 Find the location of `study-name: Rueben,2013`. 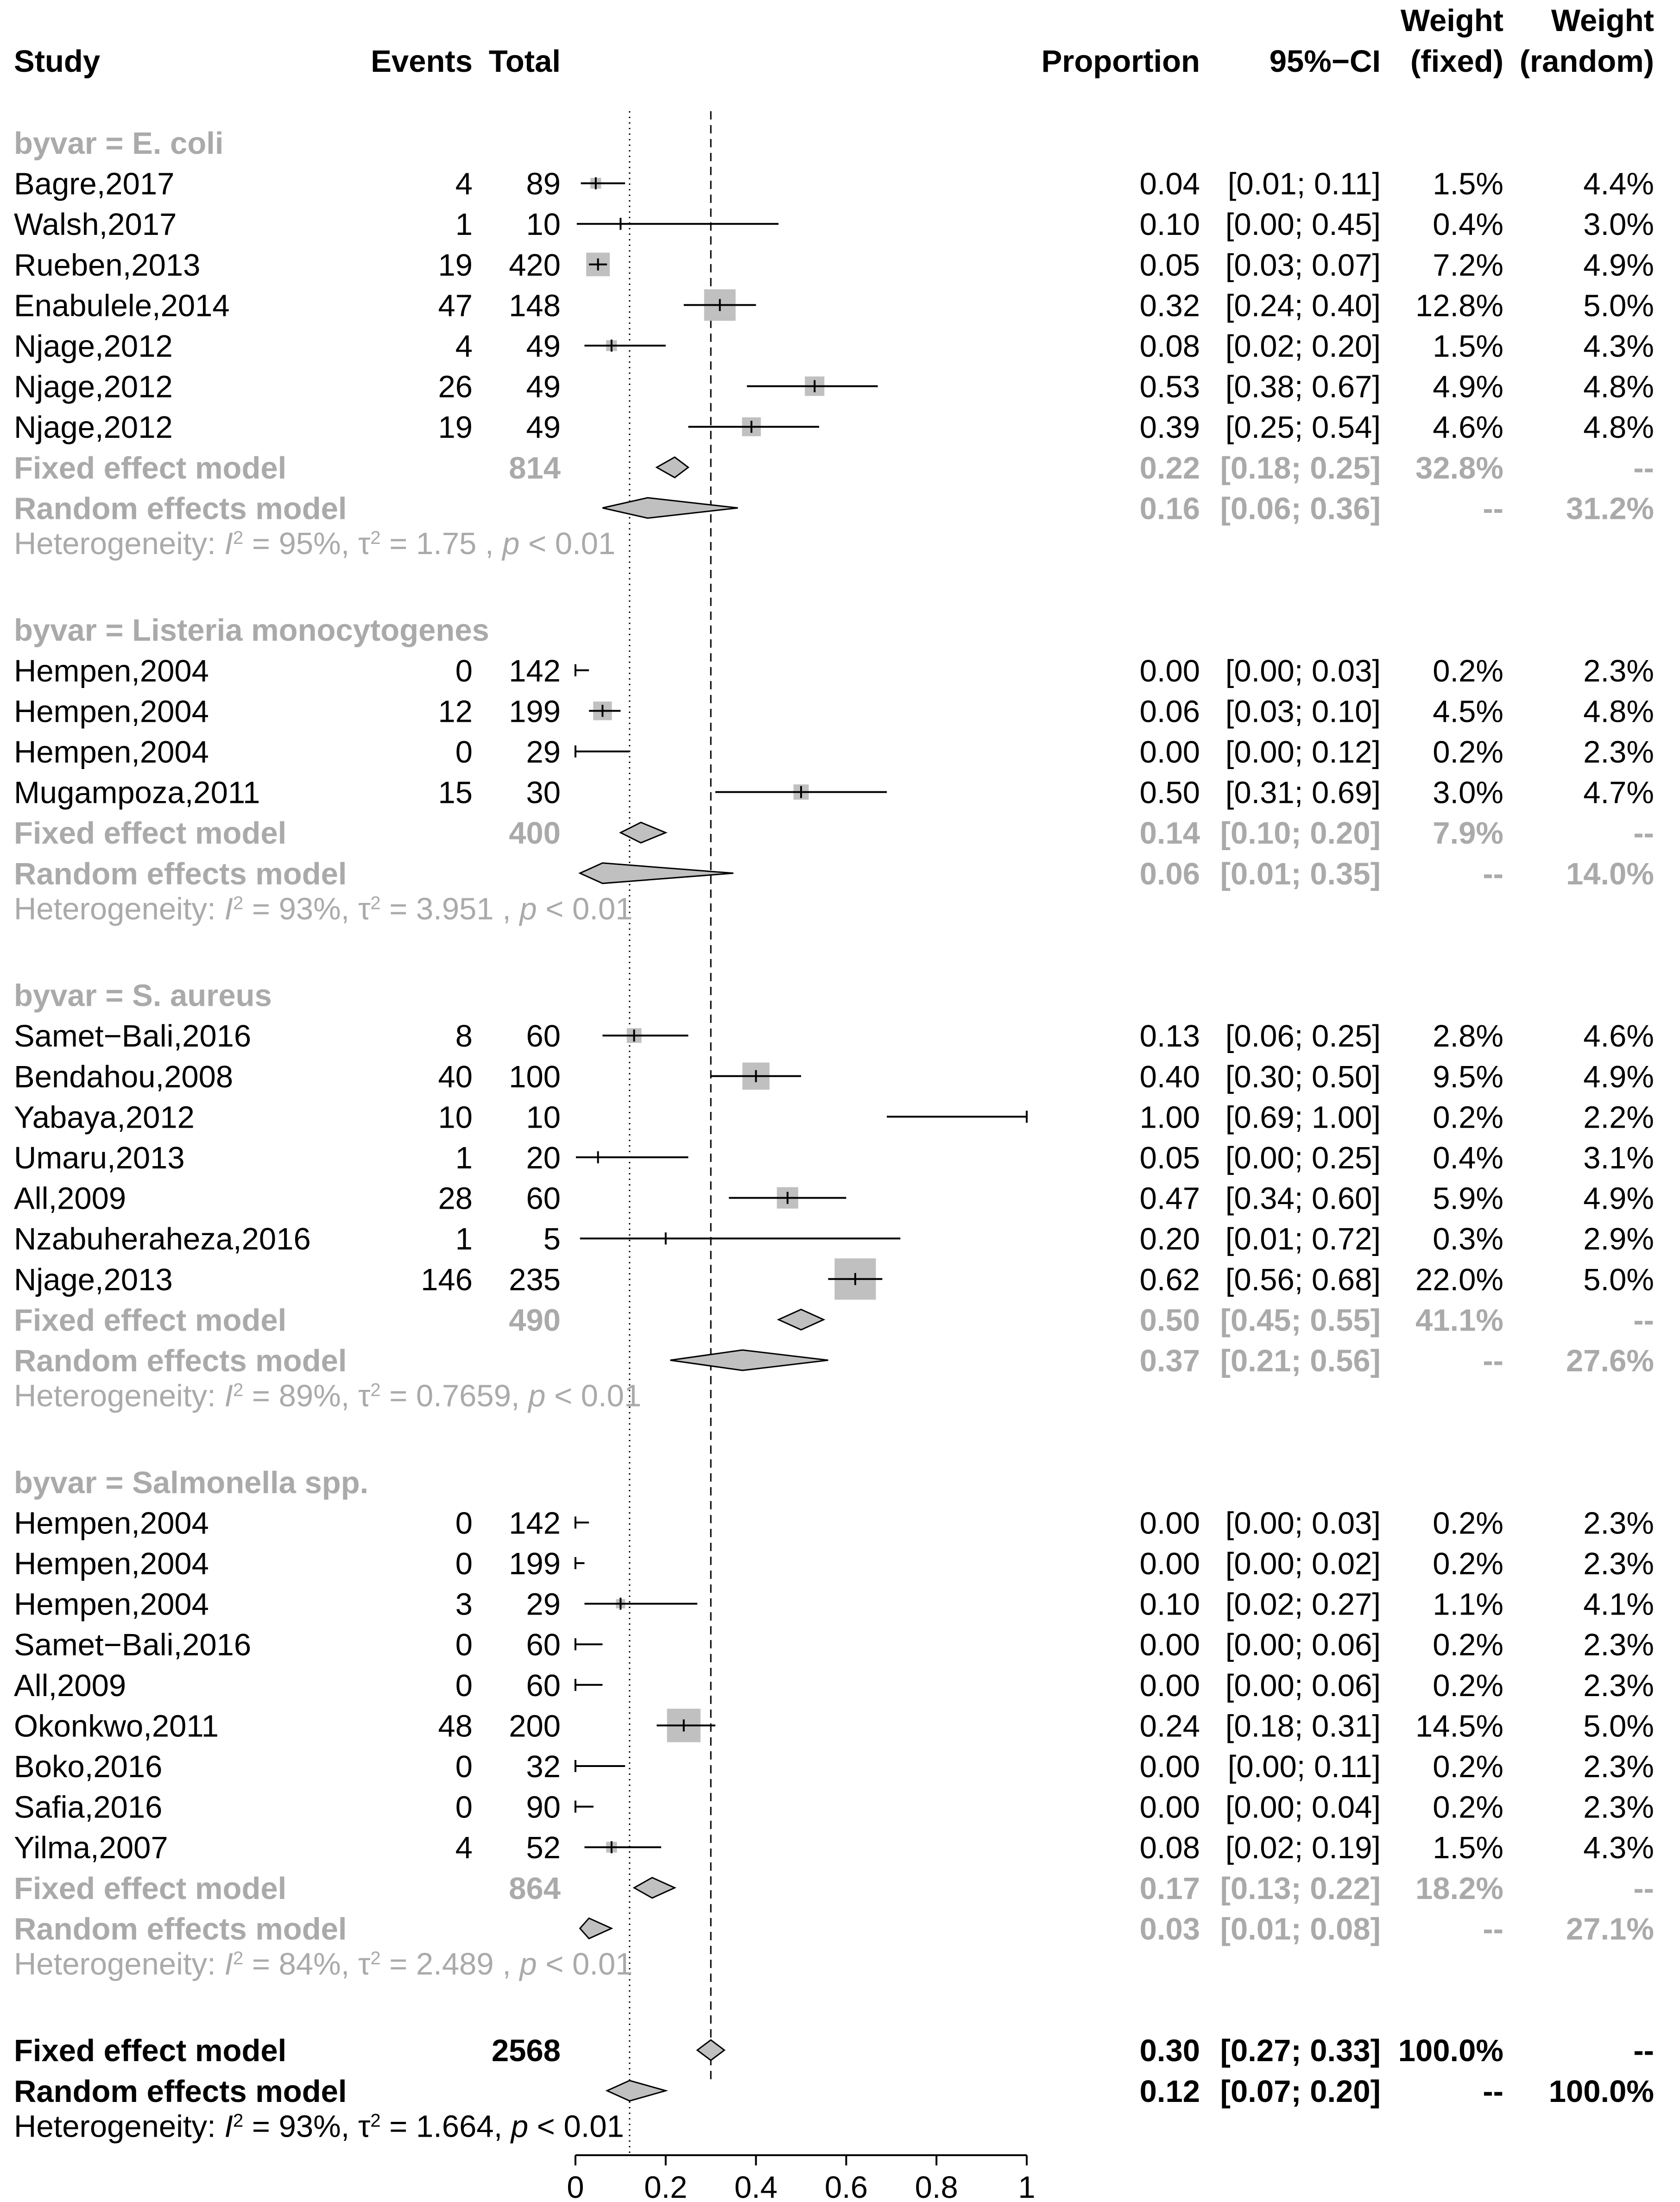

study-name: Rueben,2013 is located at coordinates (107, 265).